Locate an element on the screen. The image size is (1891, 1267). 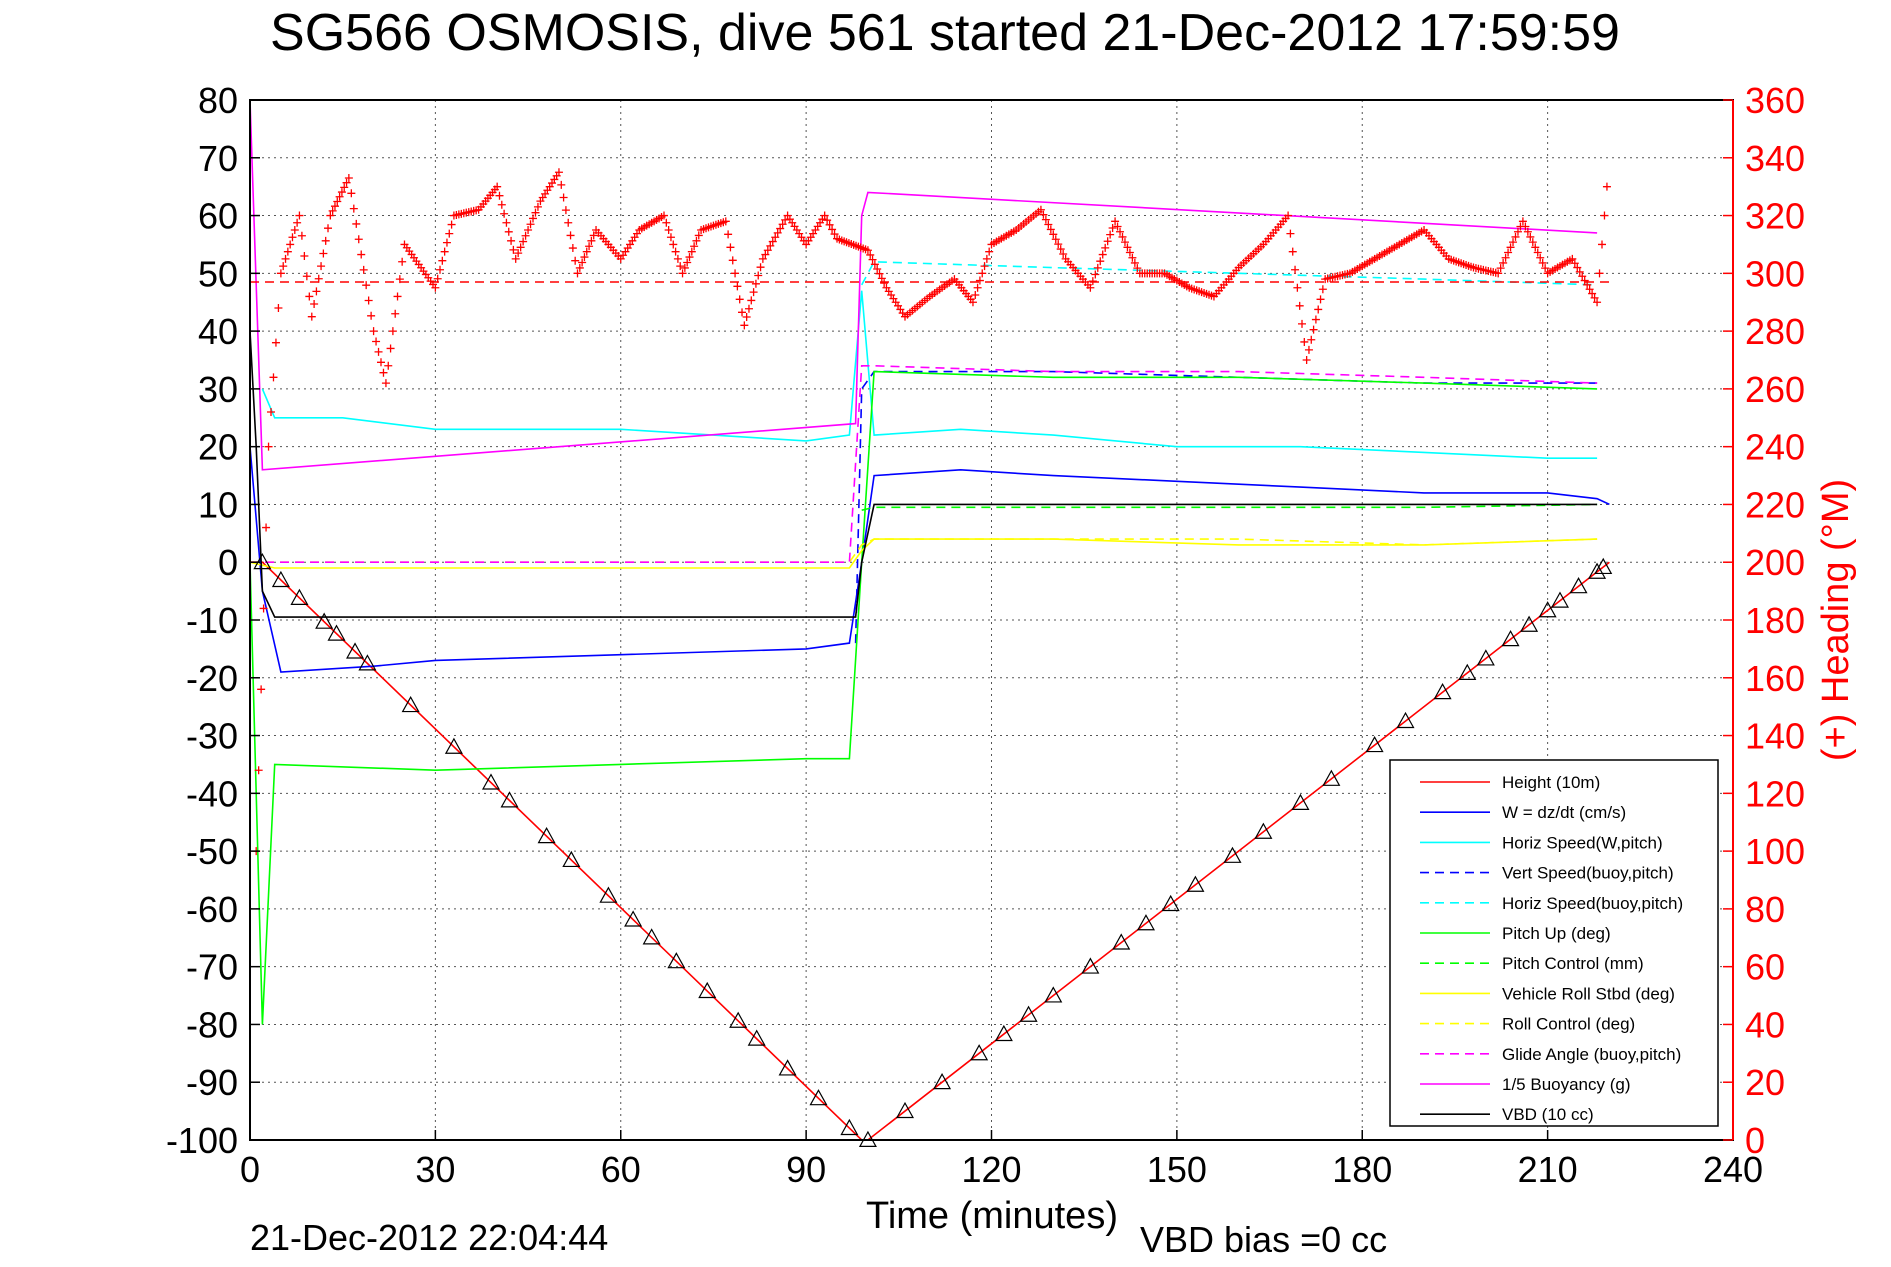
y-left-tick-label: 50 is located at coordinates (218, 273).